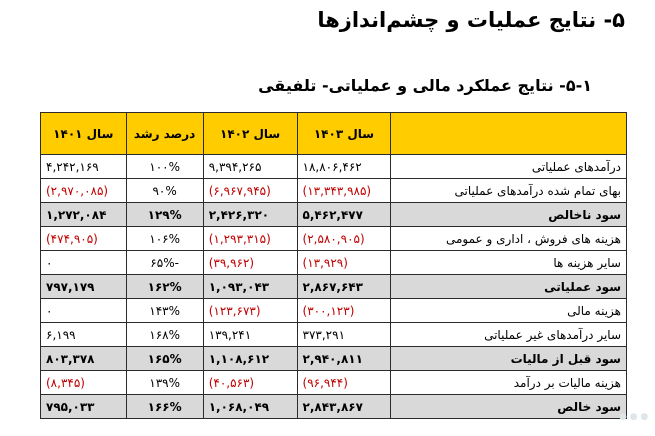  What do you see at coordinates (508, 310) in the screenshot?
I see `row-label: هزینه مالی` at bounding box center [508, 310].